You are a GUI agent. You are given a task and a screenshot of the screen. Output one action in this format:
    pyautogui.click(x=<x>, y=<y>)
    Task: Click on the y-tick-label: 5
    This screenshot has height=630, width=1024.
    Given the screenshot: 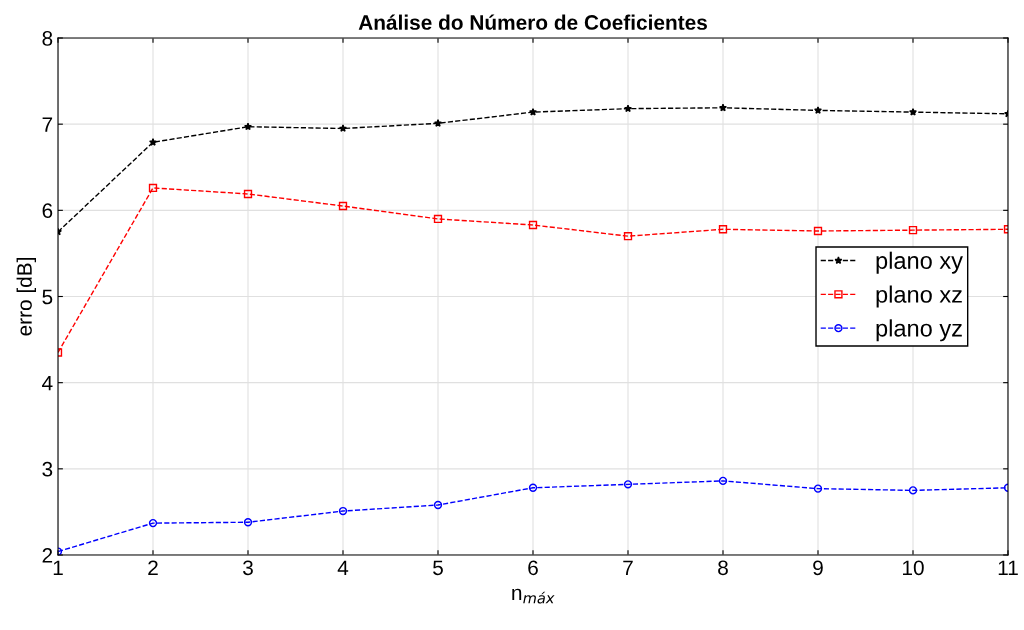 What is the action you would take?
    pyautogui.click(x=47, y=297)
    